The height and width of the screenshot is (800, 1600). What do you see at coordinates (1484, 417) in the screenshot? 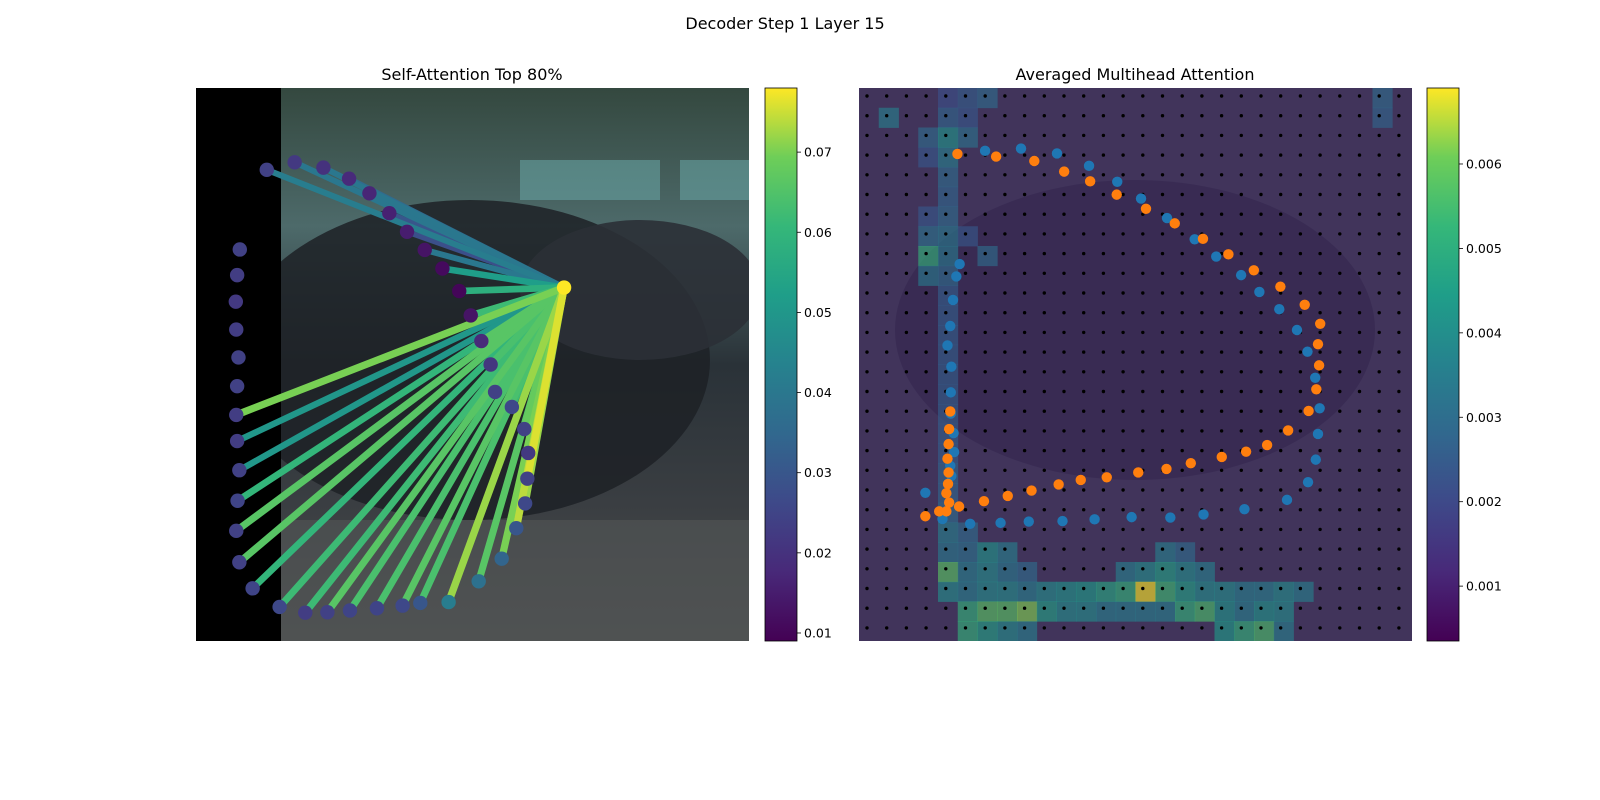
I see `colorbar-tick-label: 0.003` at bounding box center [1484, 417].